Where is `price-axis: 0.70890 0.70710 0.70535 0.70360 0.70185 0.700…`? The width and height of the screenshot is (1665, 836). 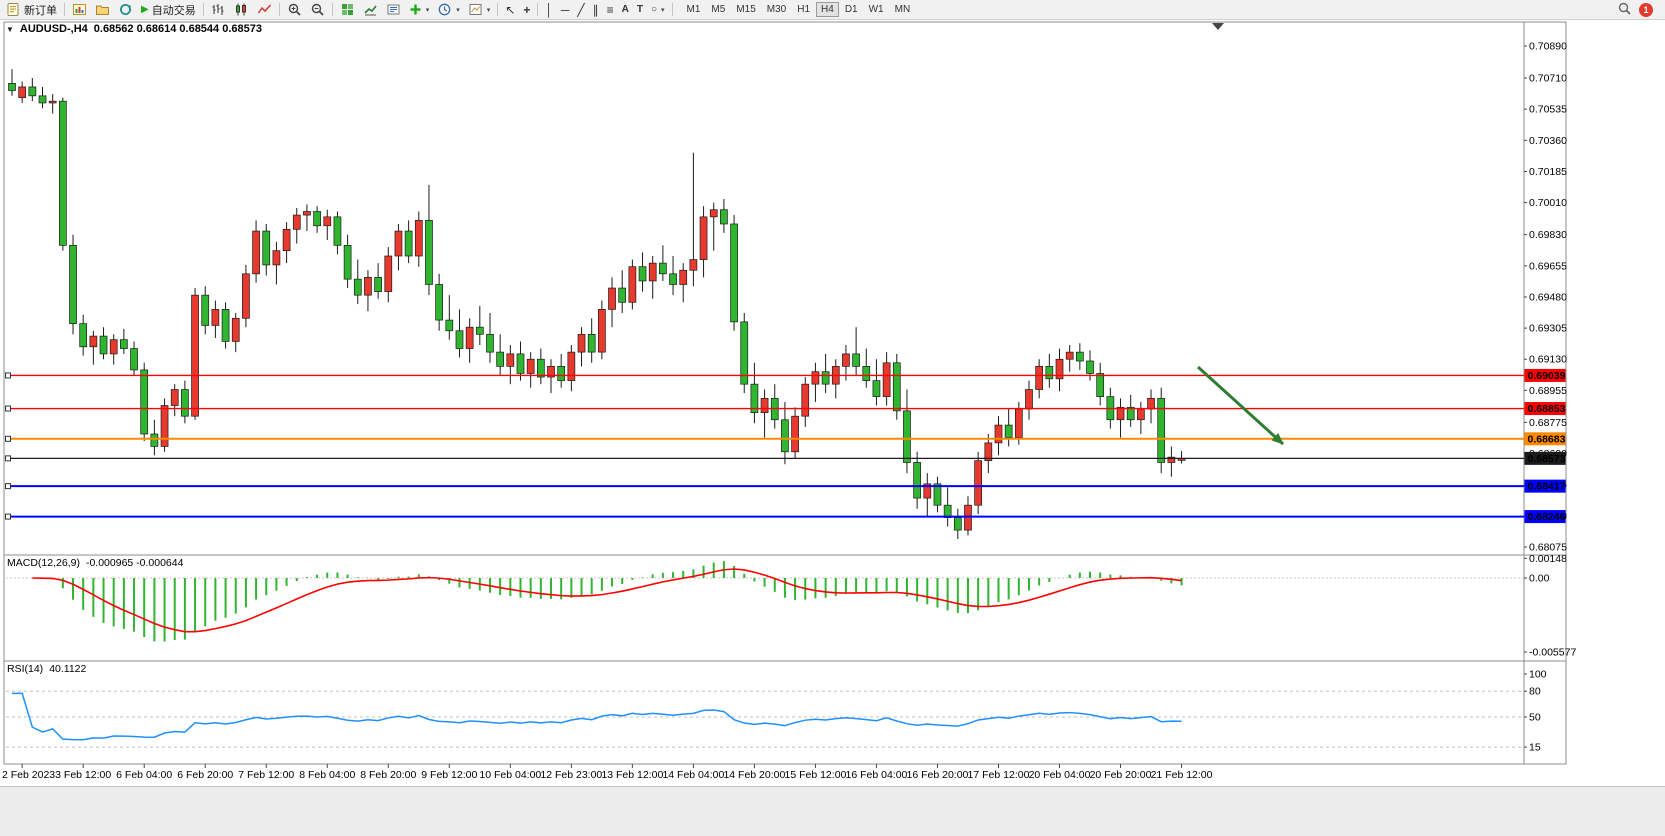 price-axis: 0.70890 0.70710 0.70535 0.70360 0.70185 0.700… is located at coordinates (1550, 397).